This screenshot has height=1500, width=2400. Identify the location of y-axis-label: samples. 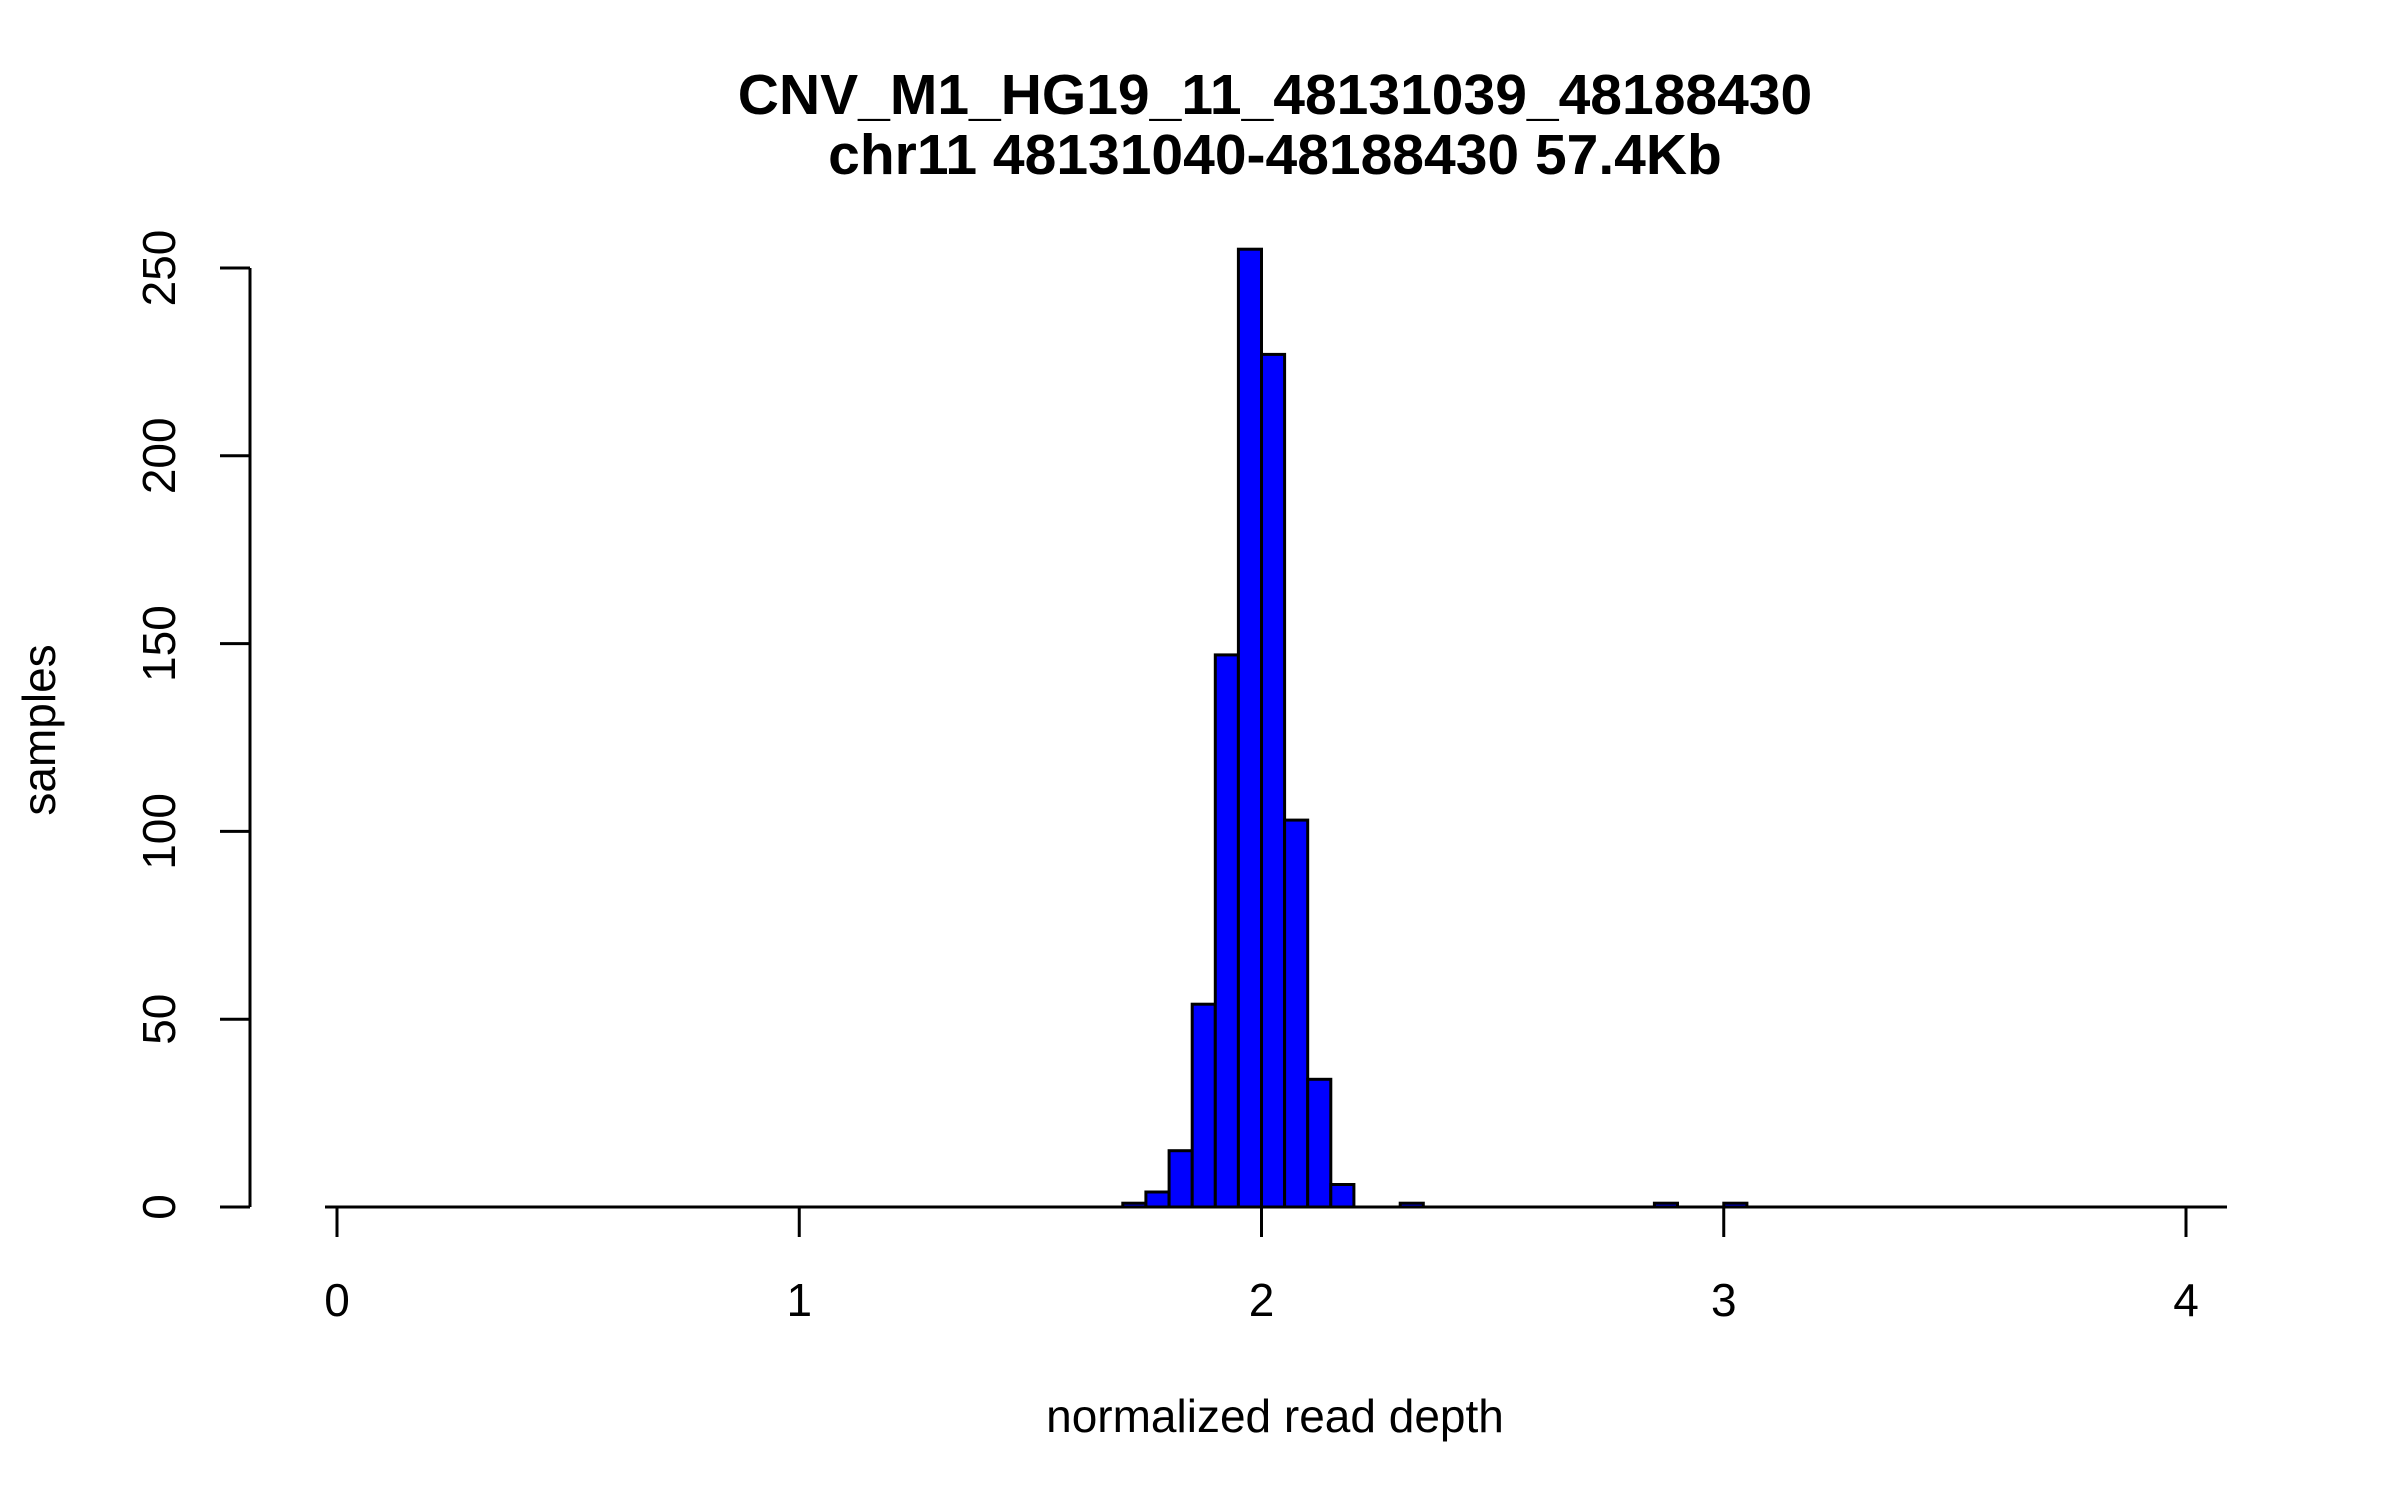
(39, 729).